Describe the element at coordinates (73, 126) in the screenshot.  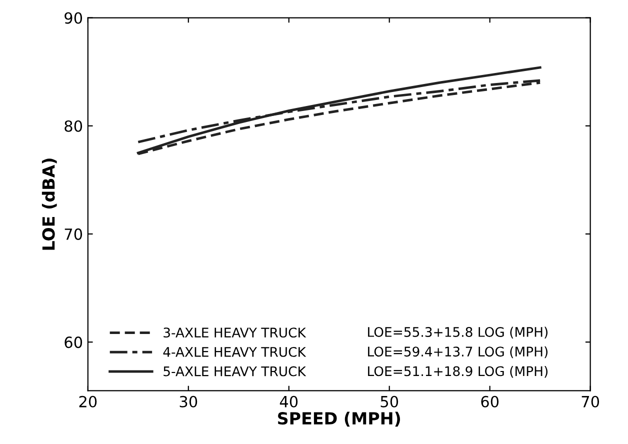
I see `y-tick-label: 80` at that location.